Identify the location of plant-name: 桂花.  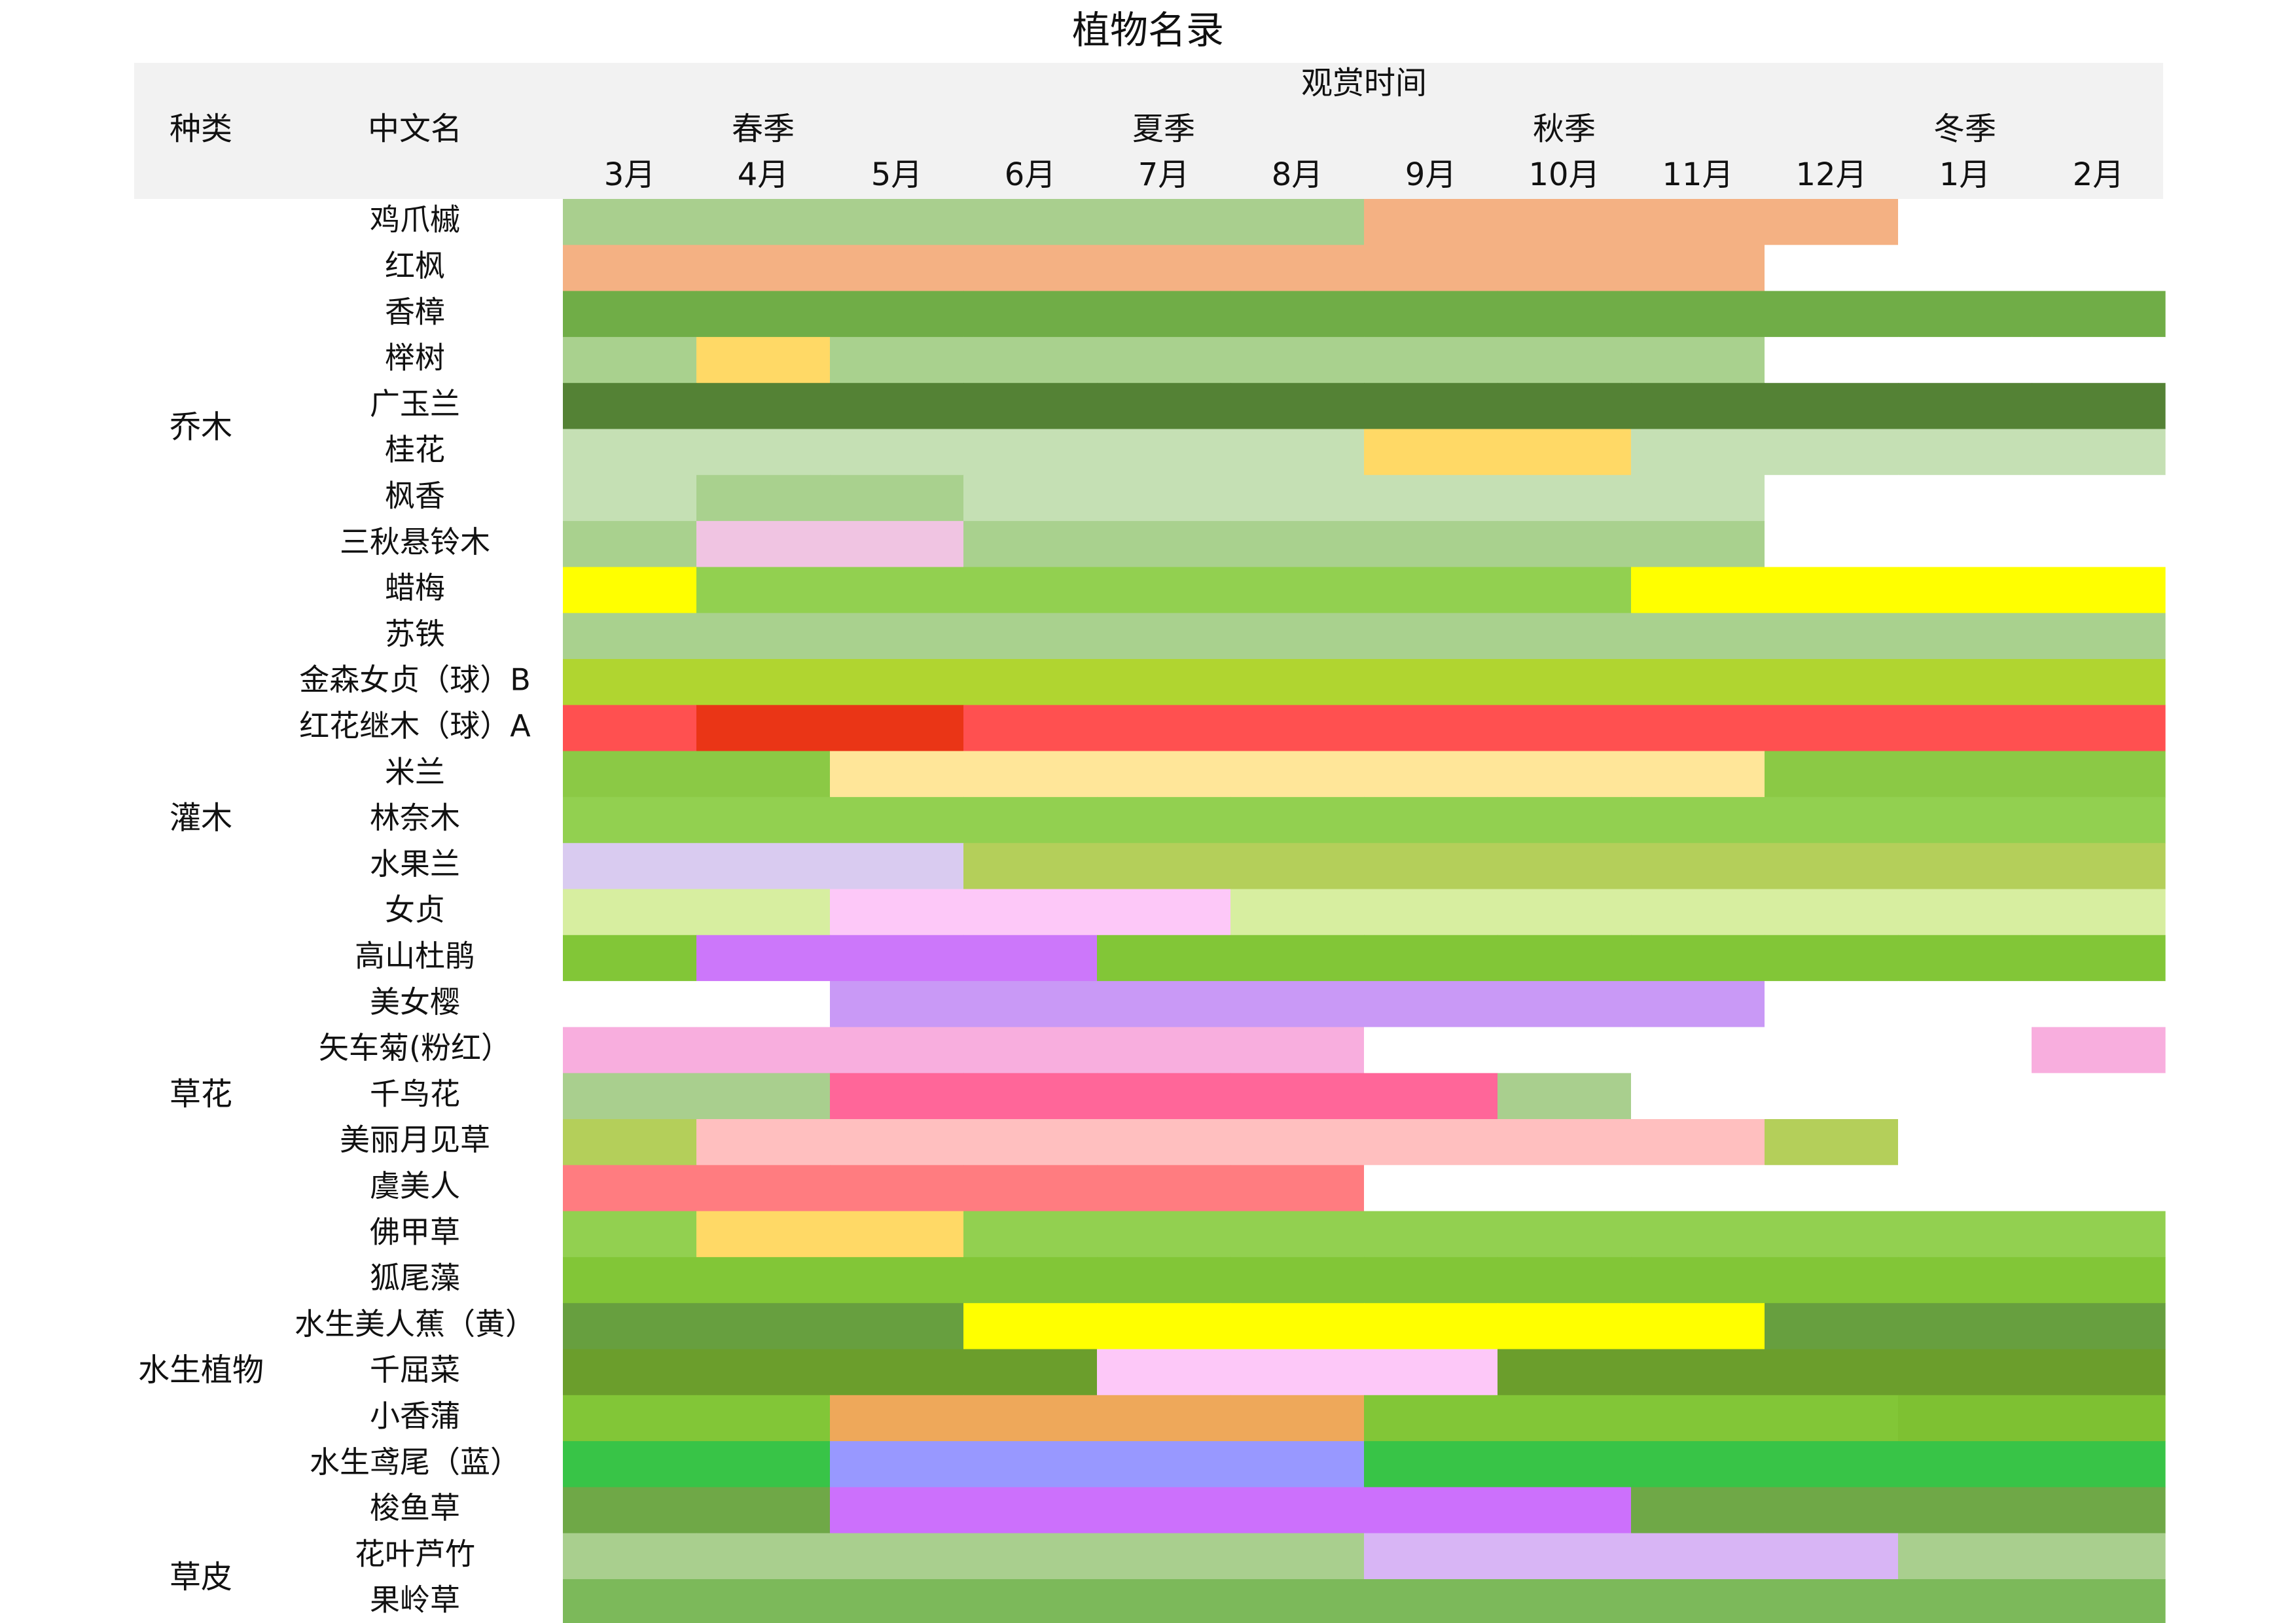
(415, 450).